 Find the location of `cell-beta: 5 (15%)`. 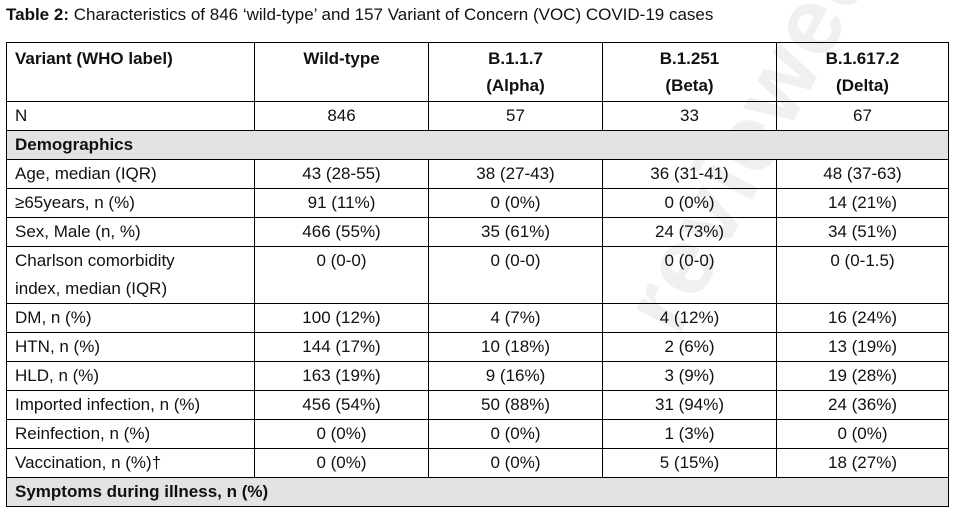

cell-beta: 5 (15%) is located at coordinates (689, 463).